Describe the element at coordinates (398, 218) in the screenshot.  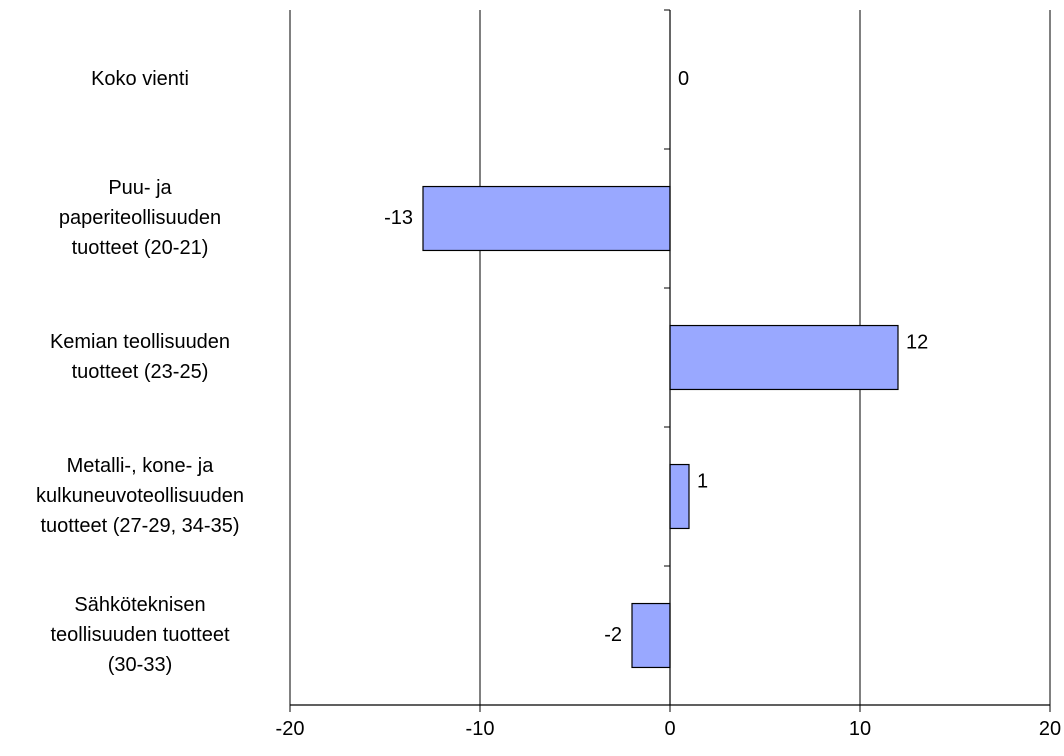
I see `data-label: -13` at that location.